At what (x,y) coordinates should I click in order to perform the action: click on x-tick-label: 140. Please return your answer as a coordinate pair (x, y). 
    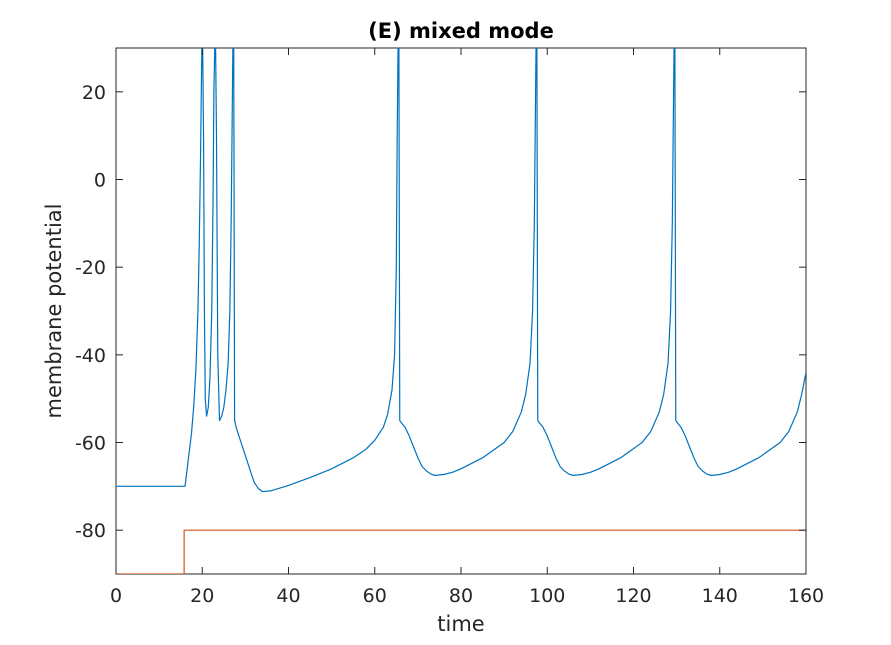
    Looking at the image, I should click on (720, 596).